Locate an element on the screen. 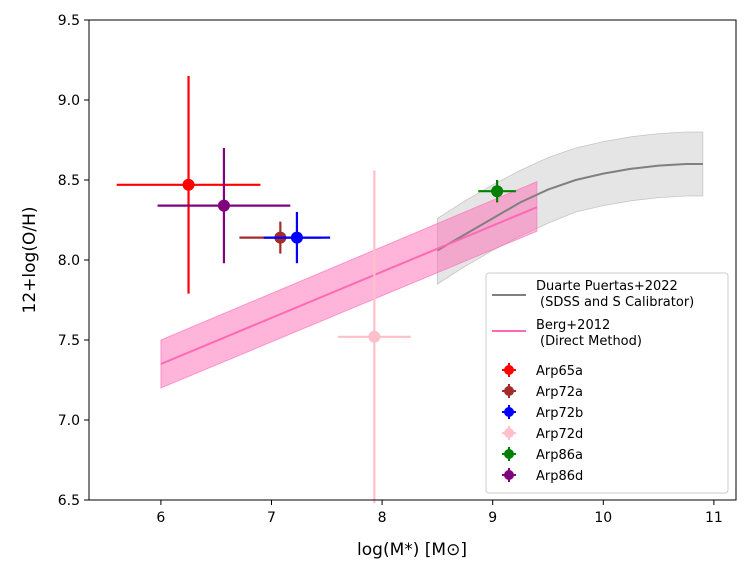 The width and height of the screenshot is (748, 573). marker-arp86a is located at coordinates (497, 191).